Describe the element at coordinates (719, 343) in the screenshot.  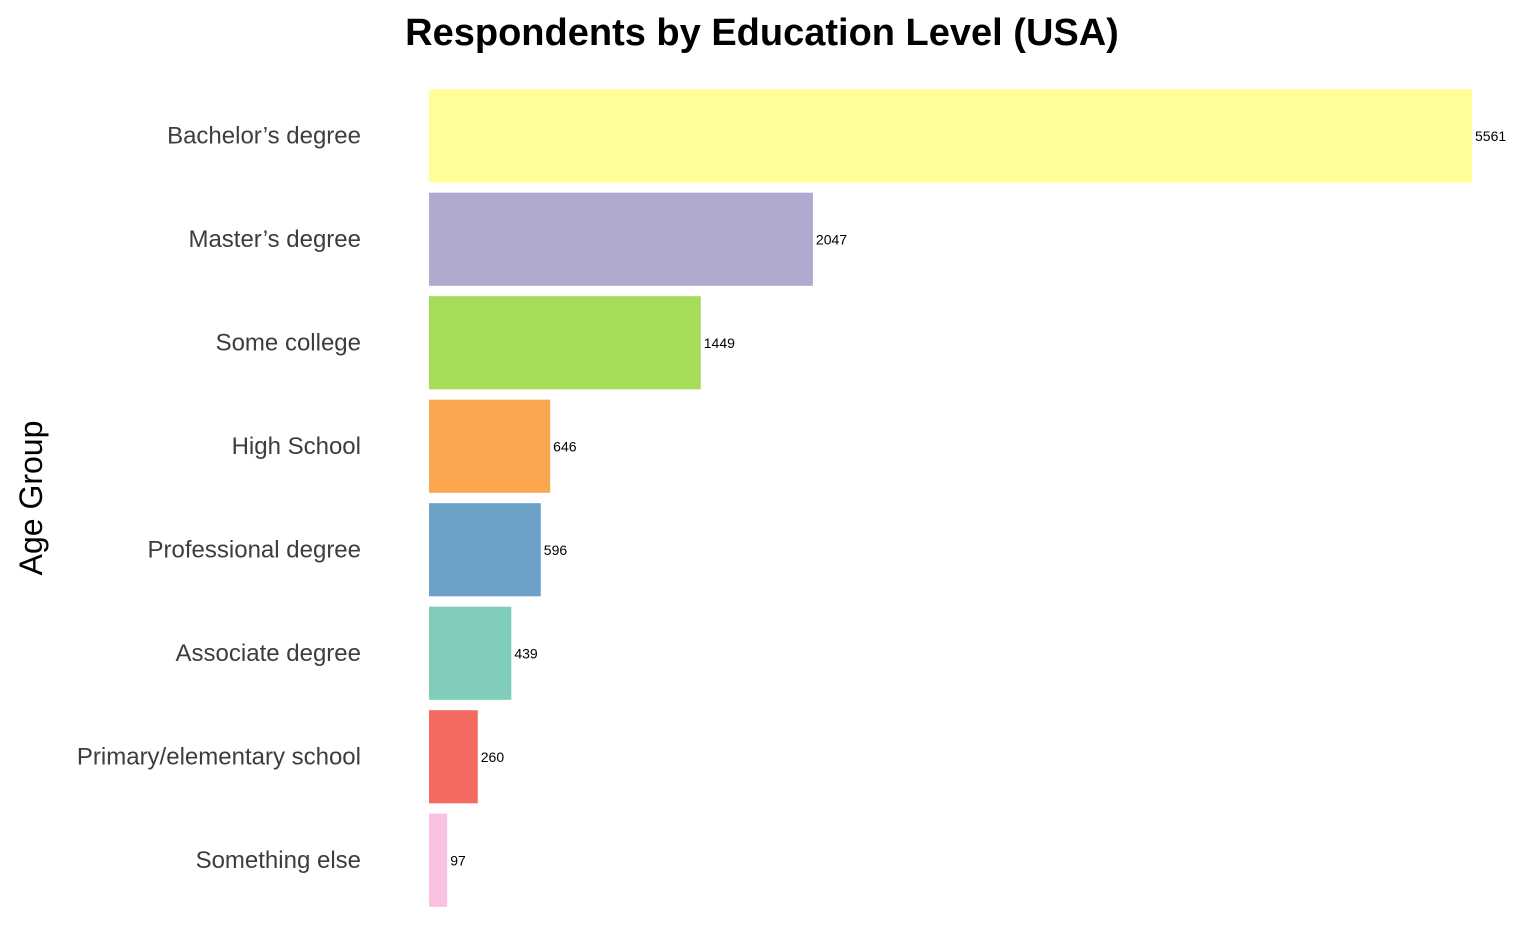
I see `data-label-some-college: 1449` at that location.